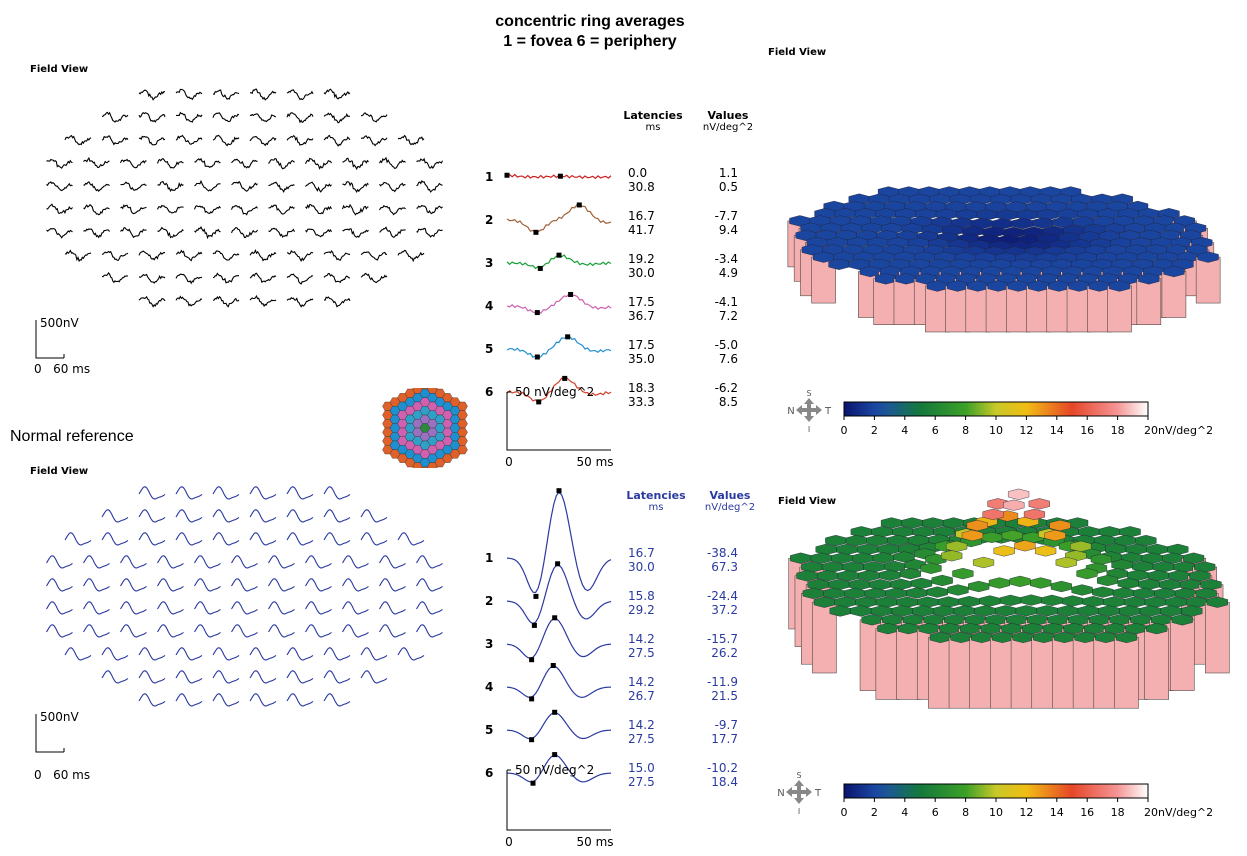  I want to click on ring-legend-hexagon, so click(425, 428).